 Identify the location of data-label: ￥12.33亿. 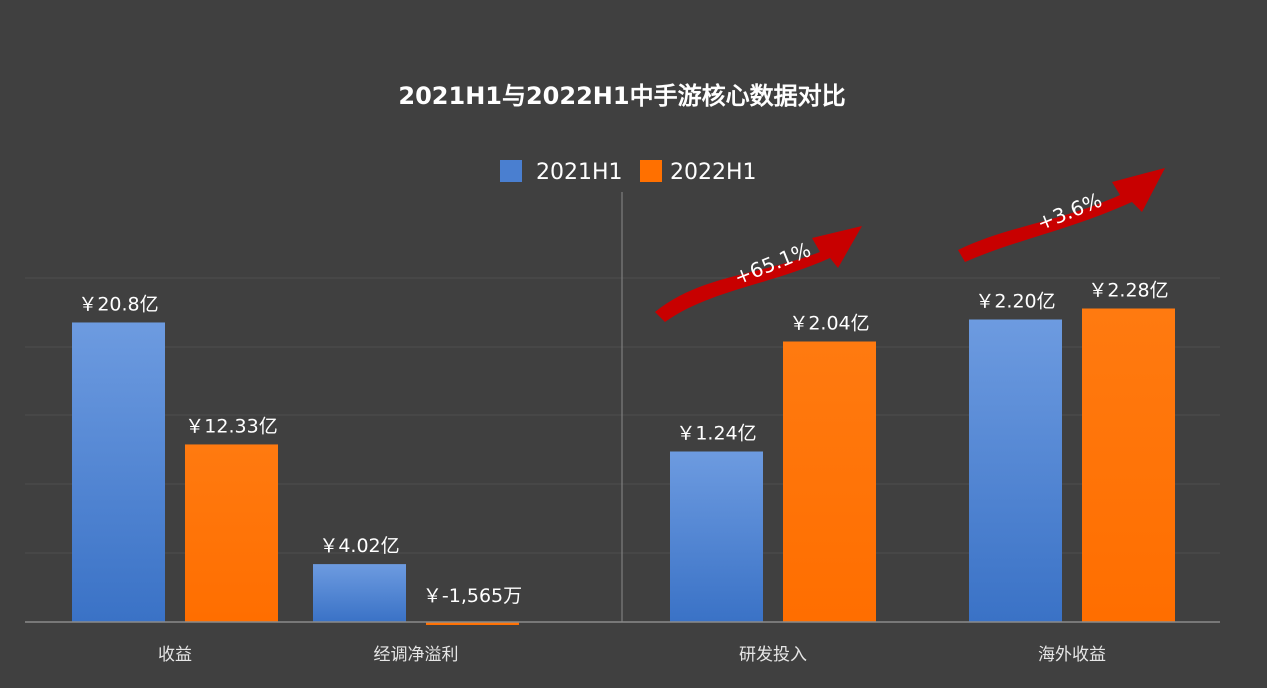
(231, 426).